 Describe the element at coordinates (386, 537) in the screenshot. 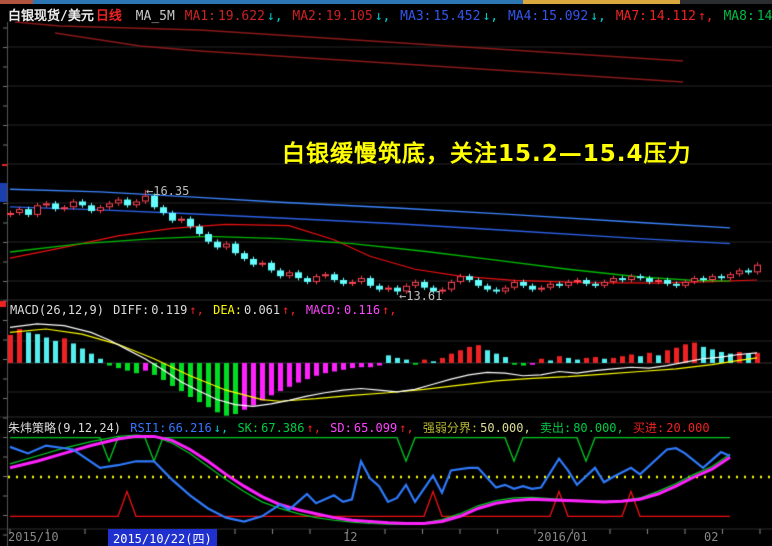

I see `time-axis: 2015/10 2015/10/22(四) 12 2016/01 02` at that location.